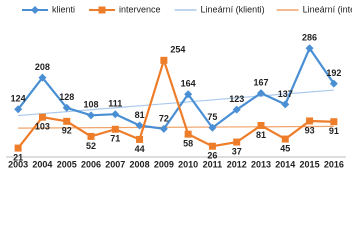  I want to click on data-label: 72, so click(164, 118).